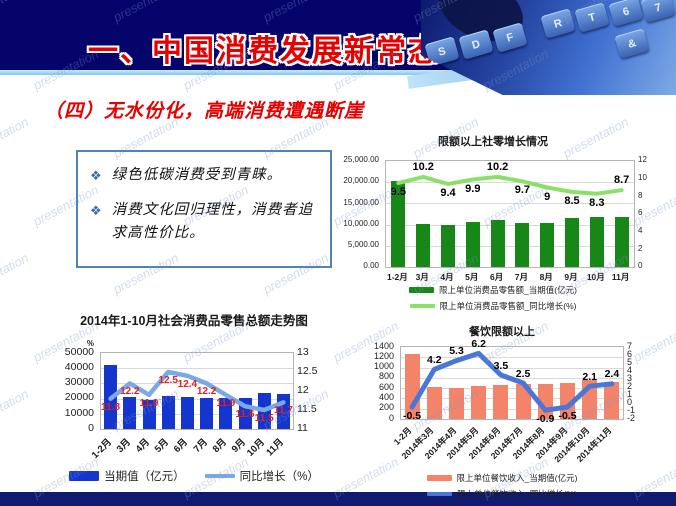 The width and height of the screenshot is (676, 506). What do you see at coordinates (264, 418) in the screenshot?
I see `data-label: 11.5` at bounding box center [264, 418].